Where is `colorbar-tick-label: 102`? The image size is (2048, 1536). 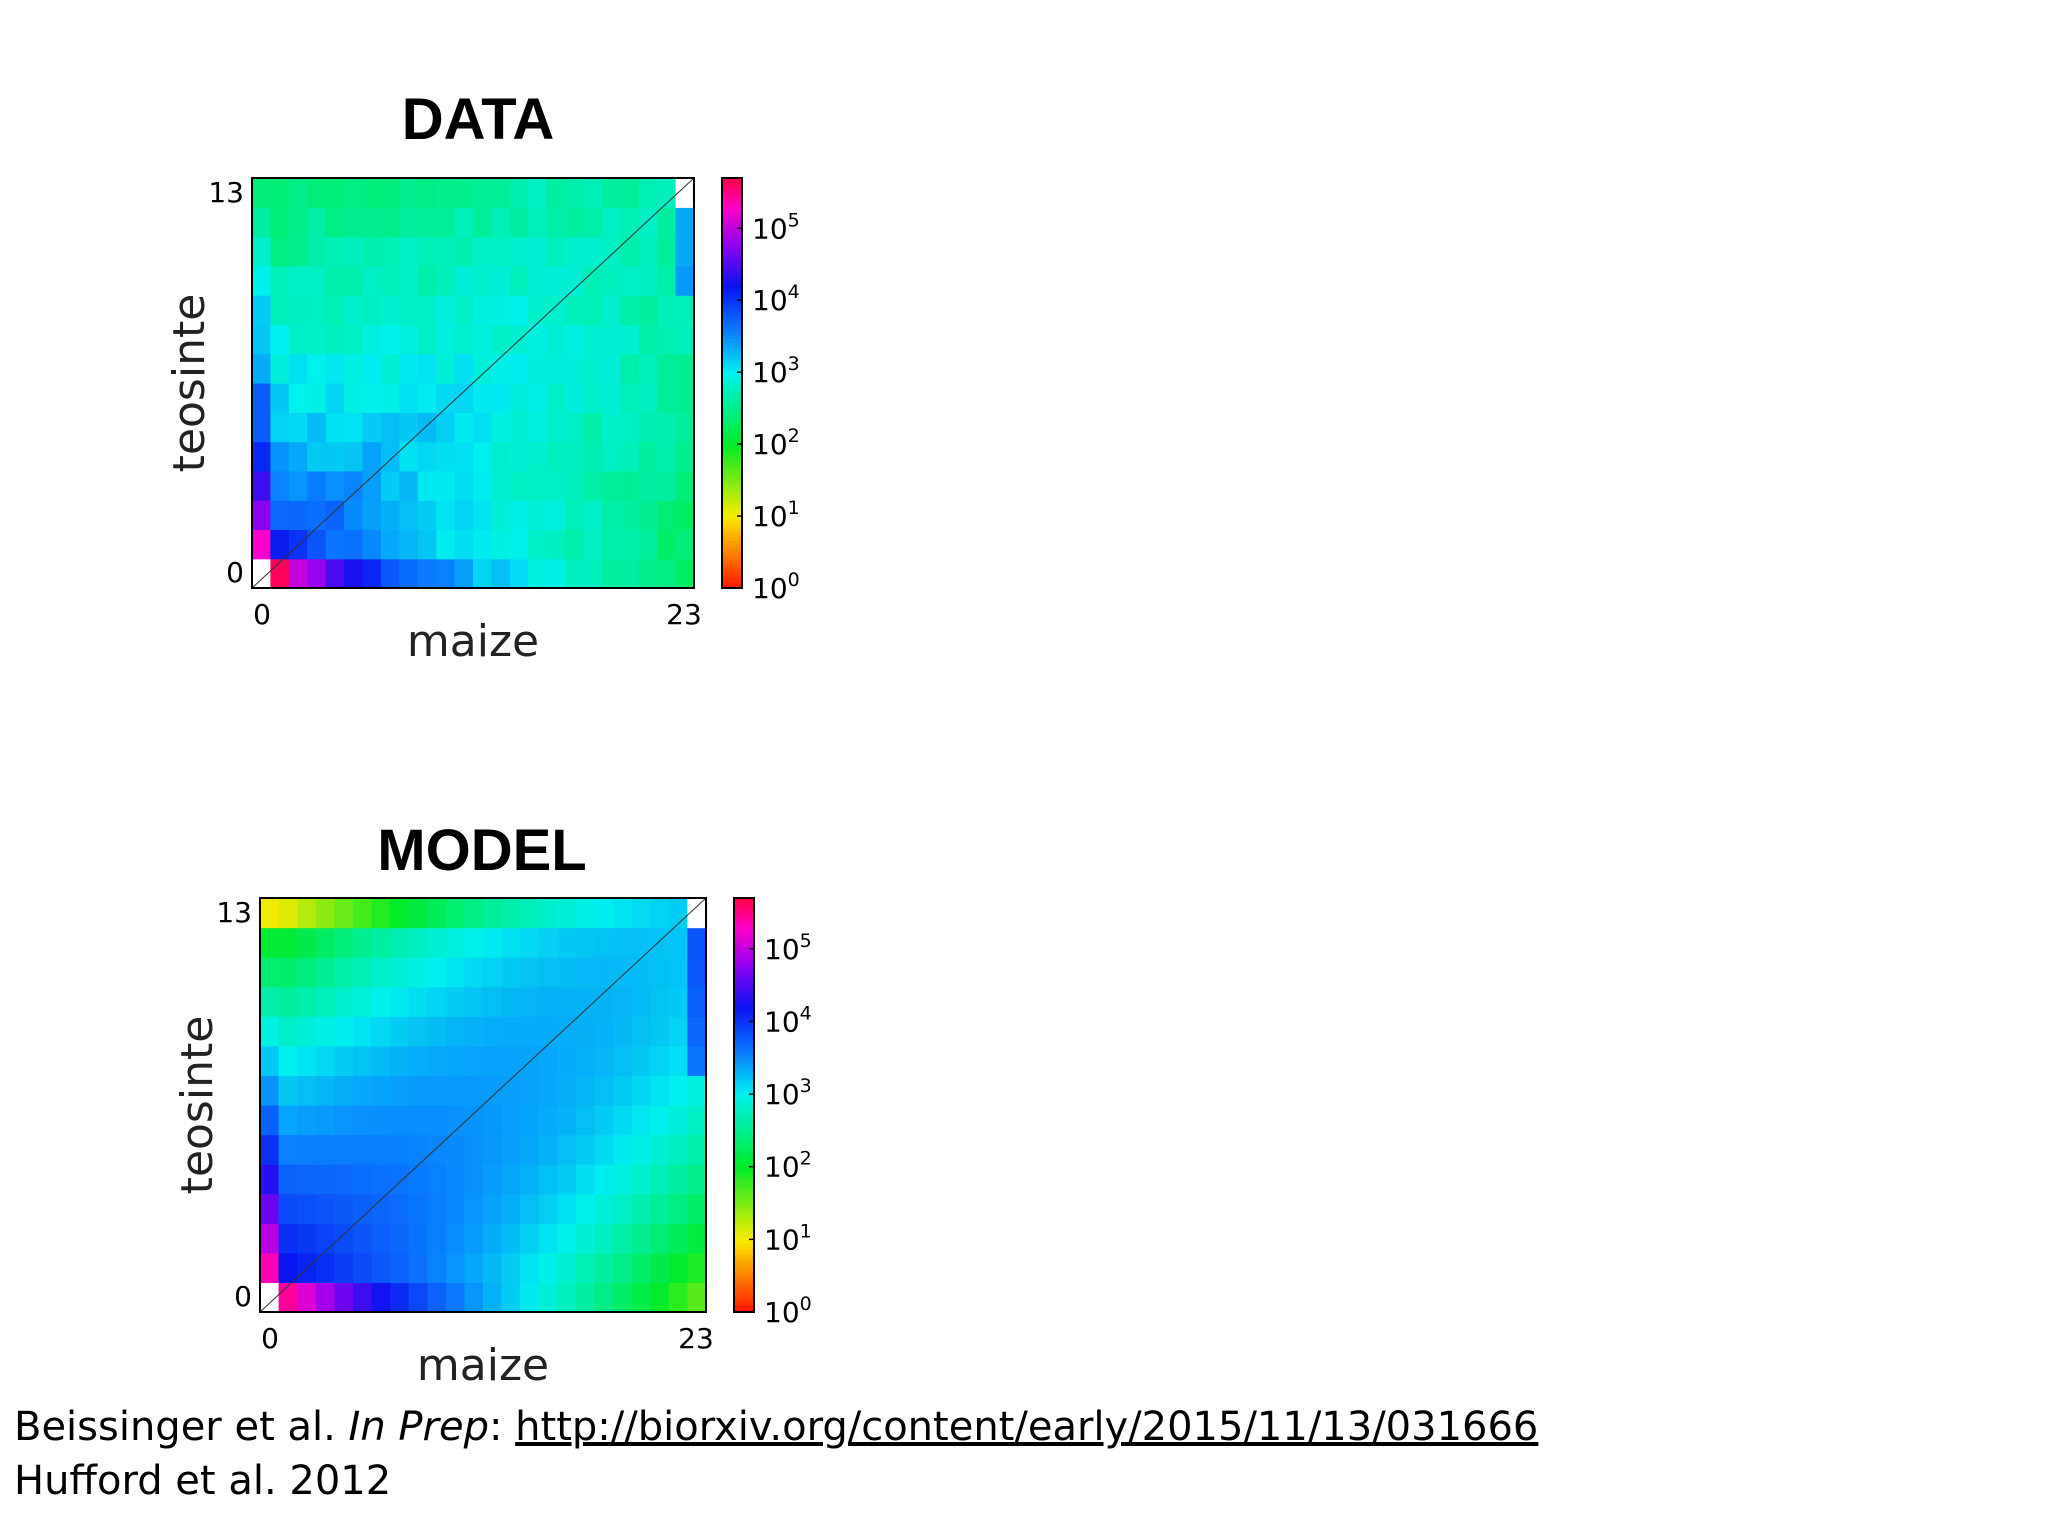 colorbar-tick-label: 102 is located at coordinates (788, 1166).